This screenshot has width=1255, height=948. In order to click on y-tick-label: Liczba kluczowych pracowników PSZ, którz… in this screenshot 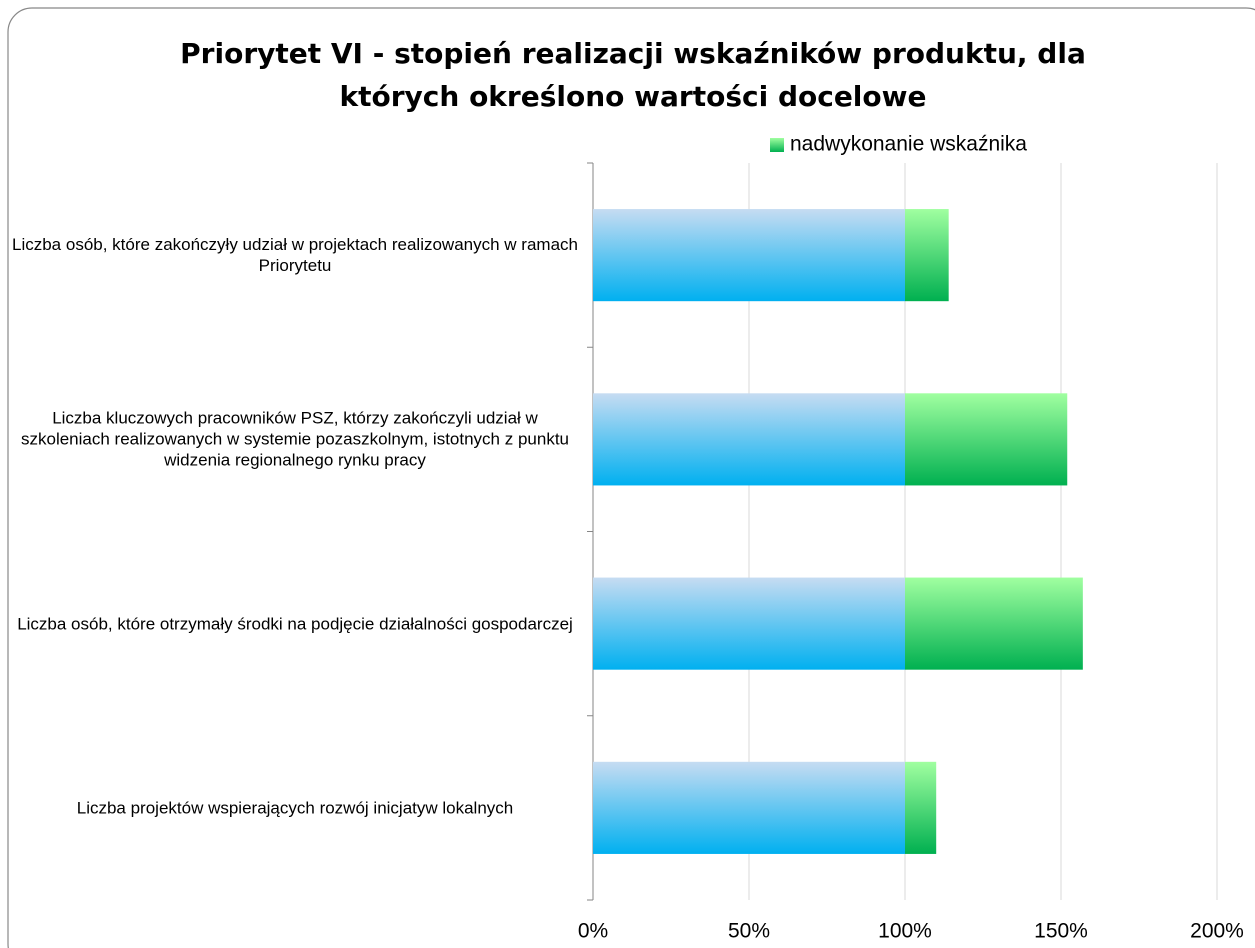, I will do `click(295, 439)`.